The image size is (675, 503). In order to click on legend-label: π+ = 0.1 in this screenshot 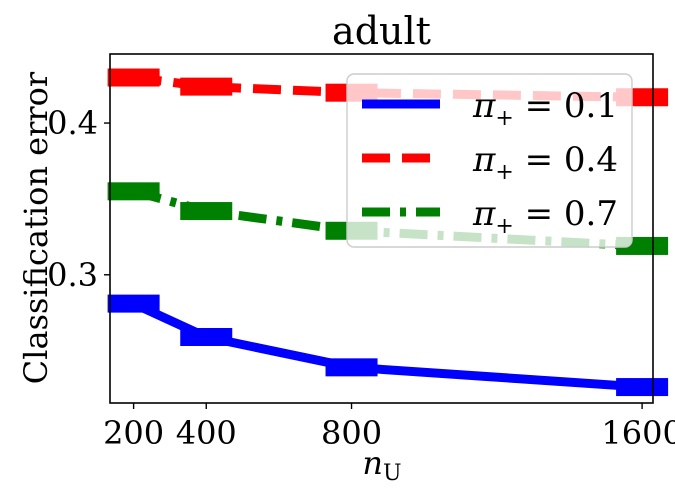, I will do `click(545, 108)`.